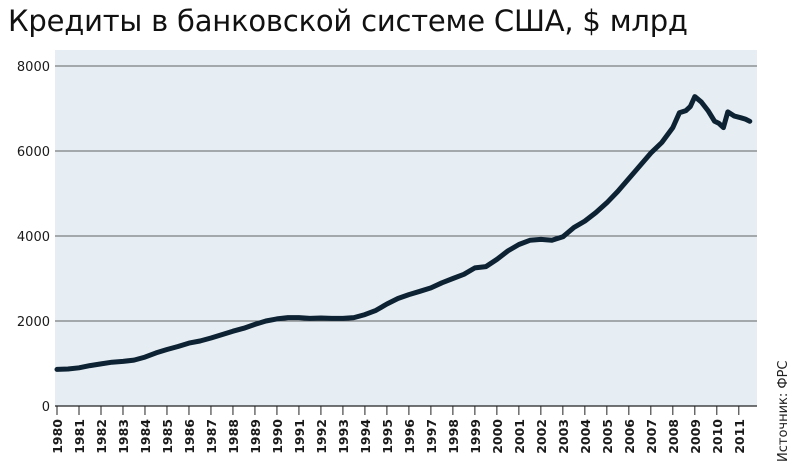  Describe the element at coordinates (343, 436) in the screenshot. I see `x-tick-label: 1993` at that location.